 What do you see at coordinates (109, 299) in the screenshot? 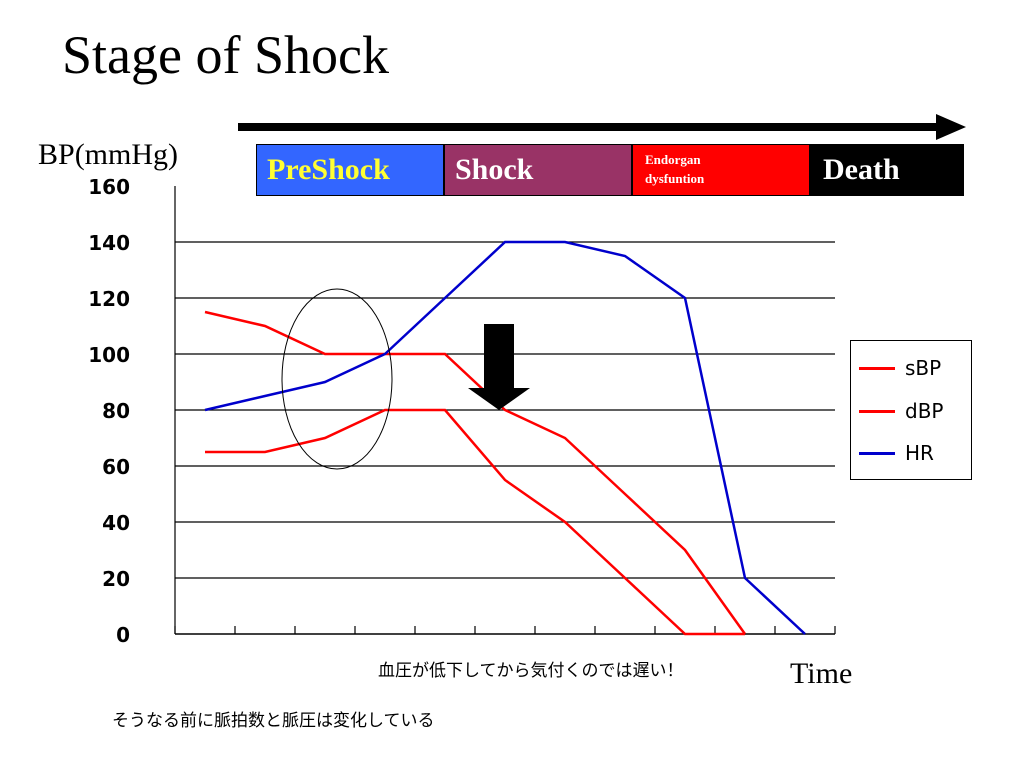
I see `y-tick-label-120: 120` at bounding box center [109, 299].